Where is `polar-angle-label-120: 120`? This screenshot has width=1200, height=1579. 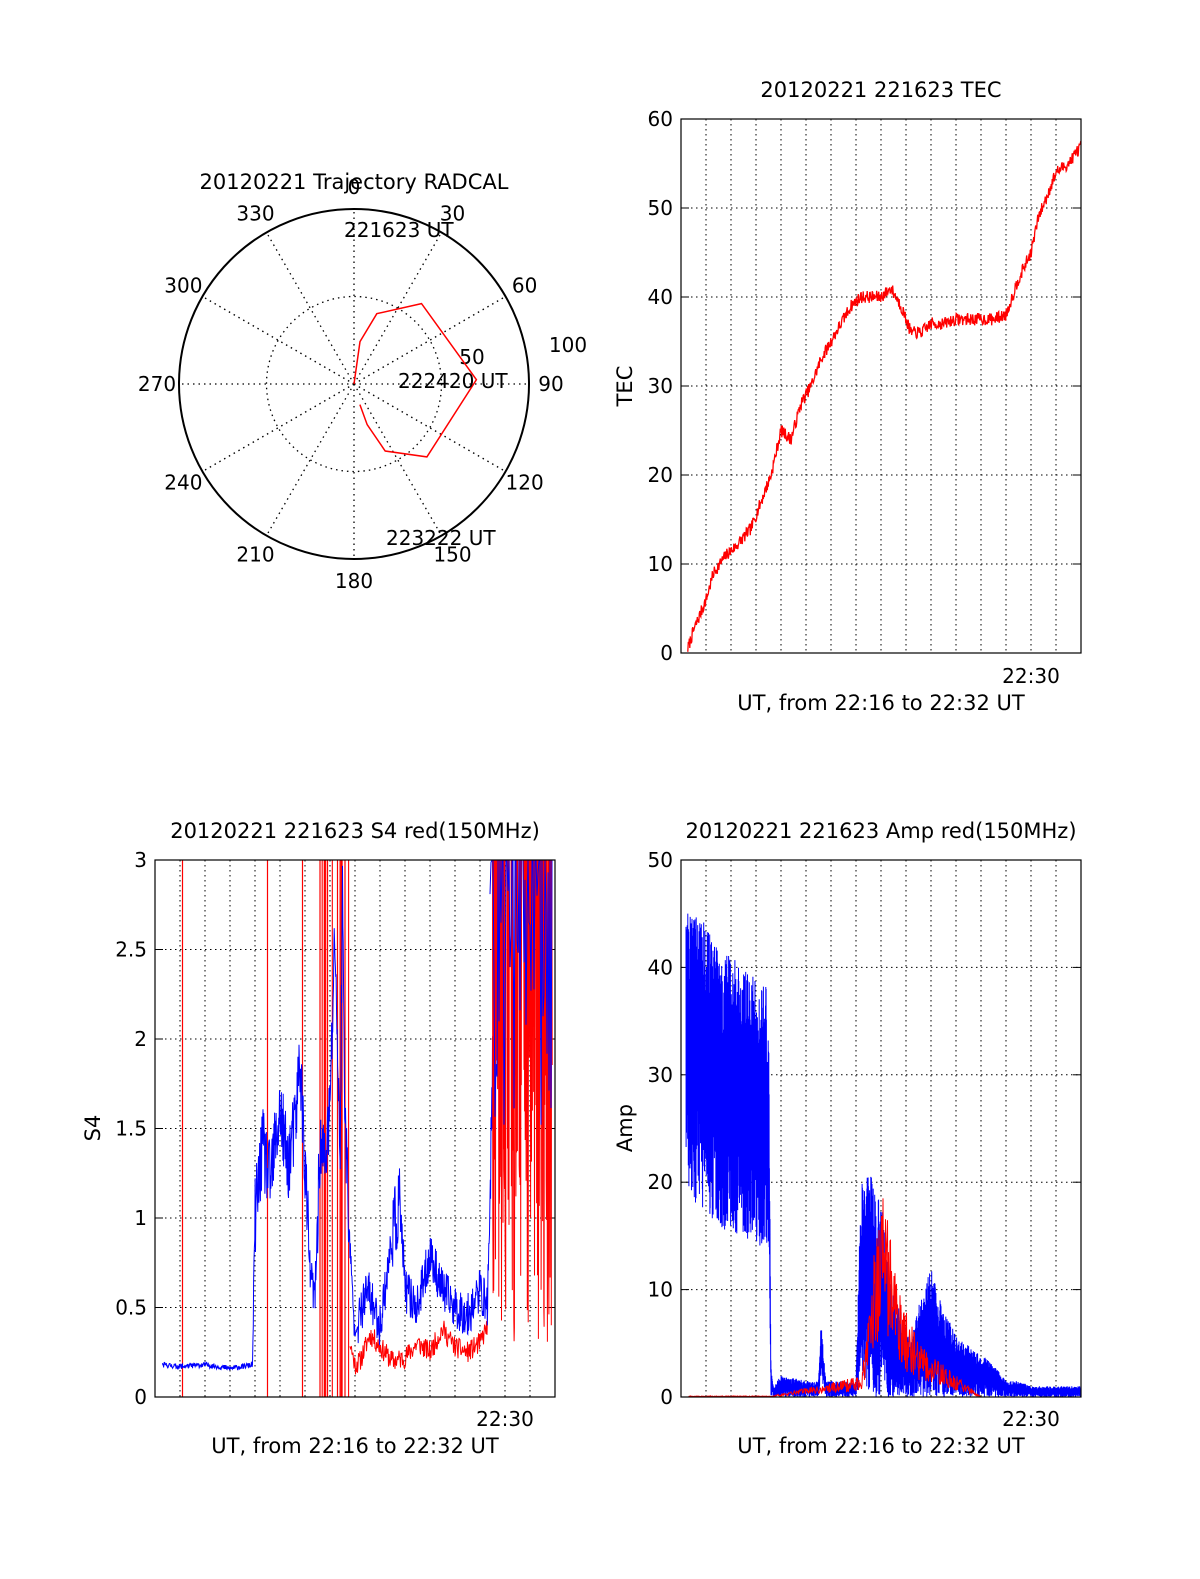
polar-angle-label-120: 120 is located at coordinates (525, 483).